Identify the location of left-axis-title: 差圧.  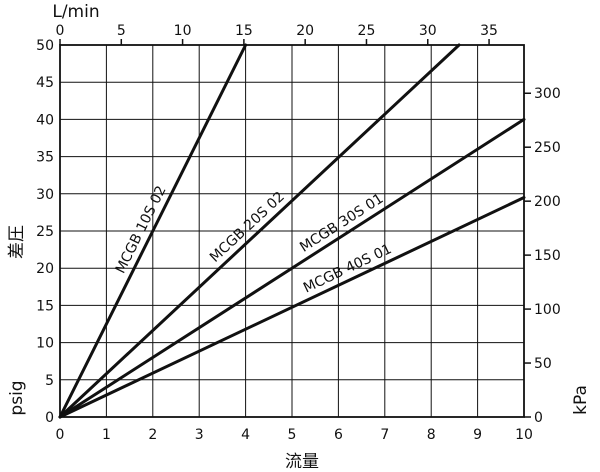
(17, 242).